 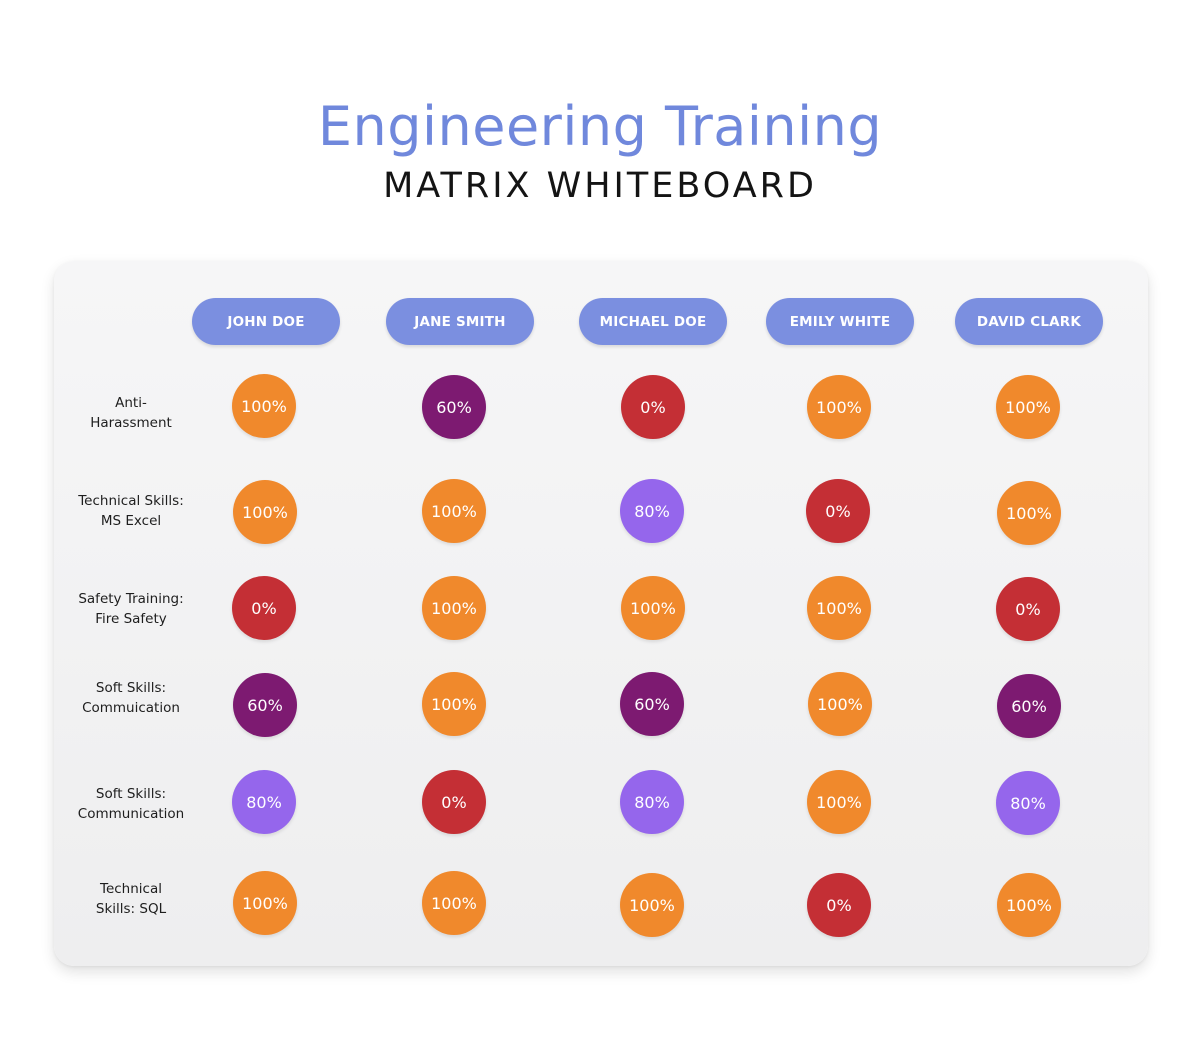 I want to click on column-header-jane-smith: JANE SMITH, so click(x=460, y=321).